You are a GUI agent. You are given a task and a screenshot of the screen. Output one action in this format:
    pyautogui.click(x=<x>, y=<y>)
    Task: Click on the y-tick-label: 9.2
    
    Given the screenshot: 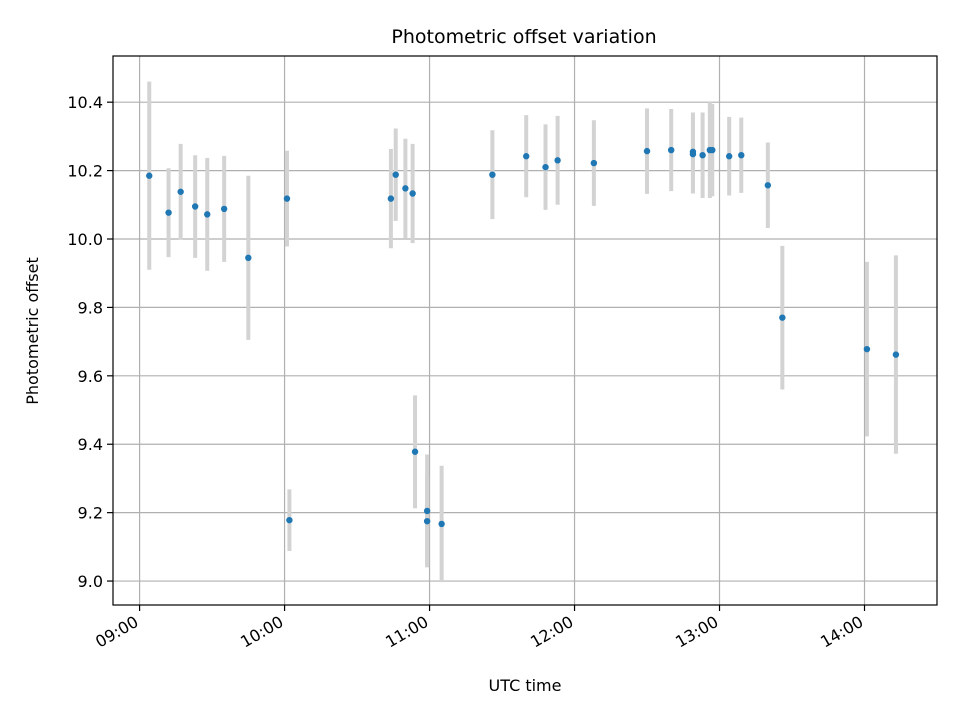 What is the action you would take?
    pyautogui.click(x=90, y=513)
    